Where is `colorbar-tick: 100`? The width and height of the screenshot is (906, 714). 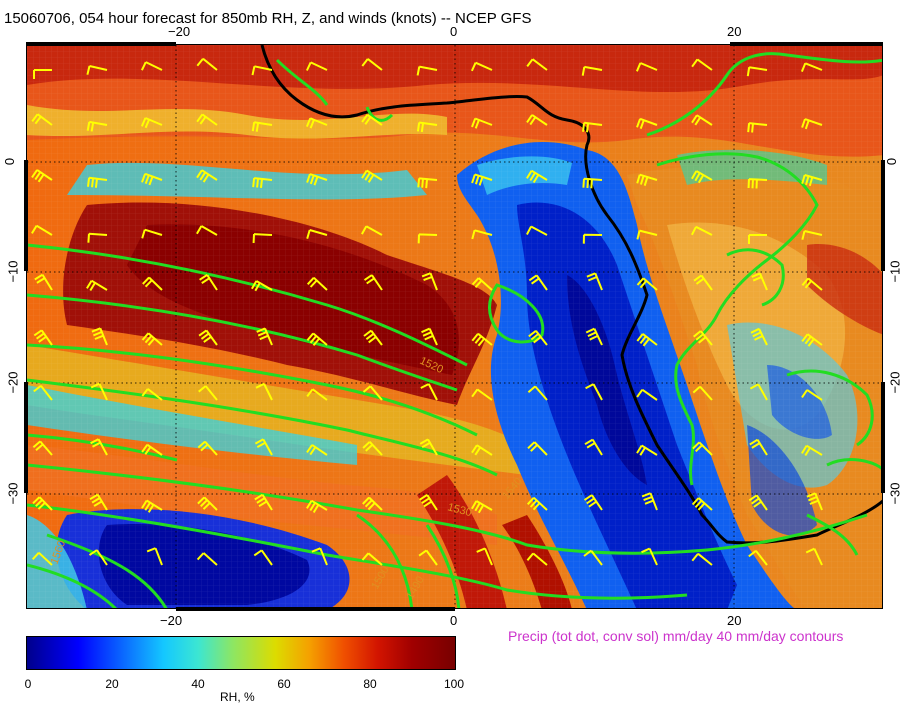
colorbar-tick: 100 is located at coordinates (454, 684).